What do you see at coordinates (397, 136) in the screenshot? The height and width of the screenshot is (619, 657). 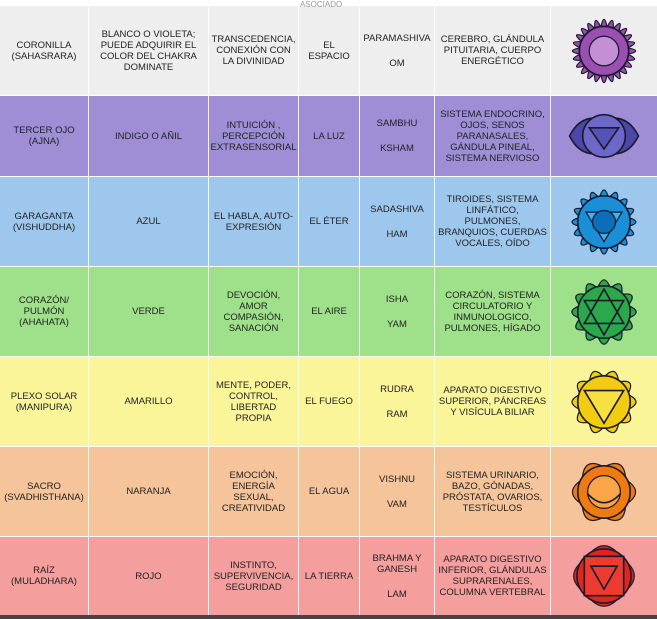 I see `deity-mantra-cell: SAMBHU KSHAM` at bounding box center [397, 136].